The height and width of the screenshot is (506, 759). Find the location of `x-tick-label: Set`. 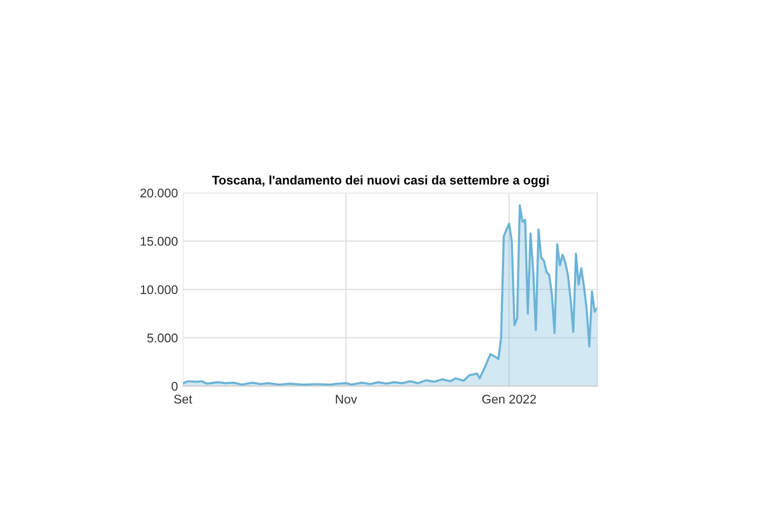

x-tick-label: Set is located at coordinates (183, 399).